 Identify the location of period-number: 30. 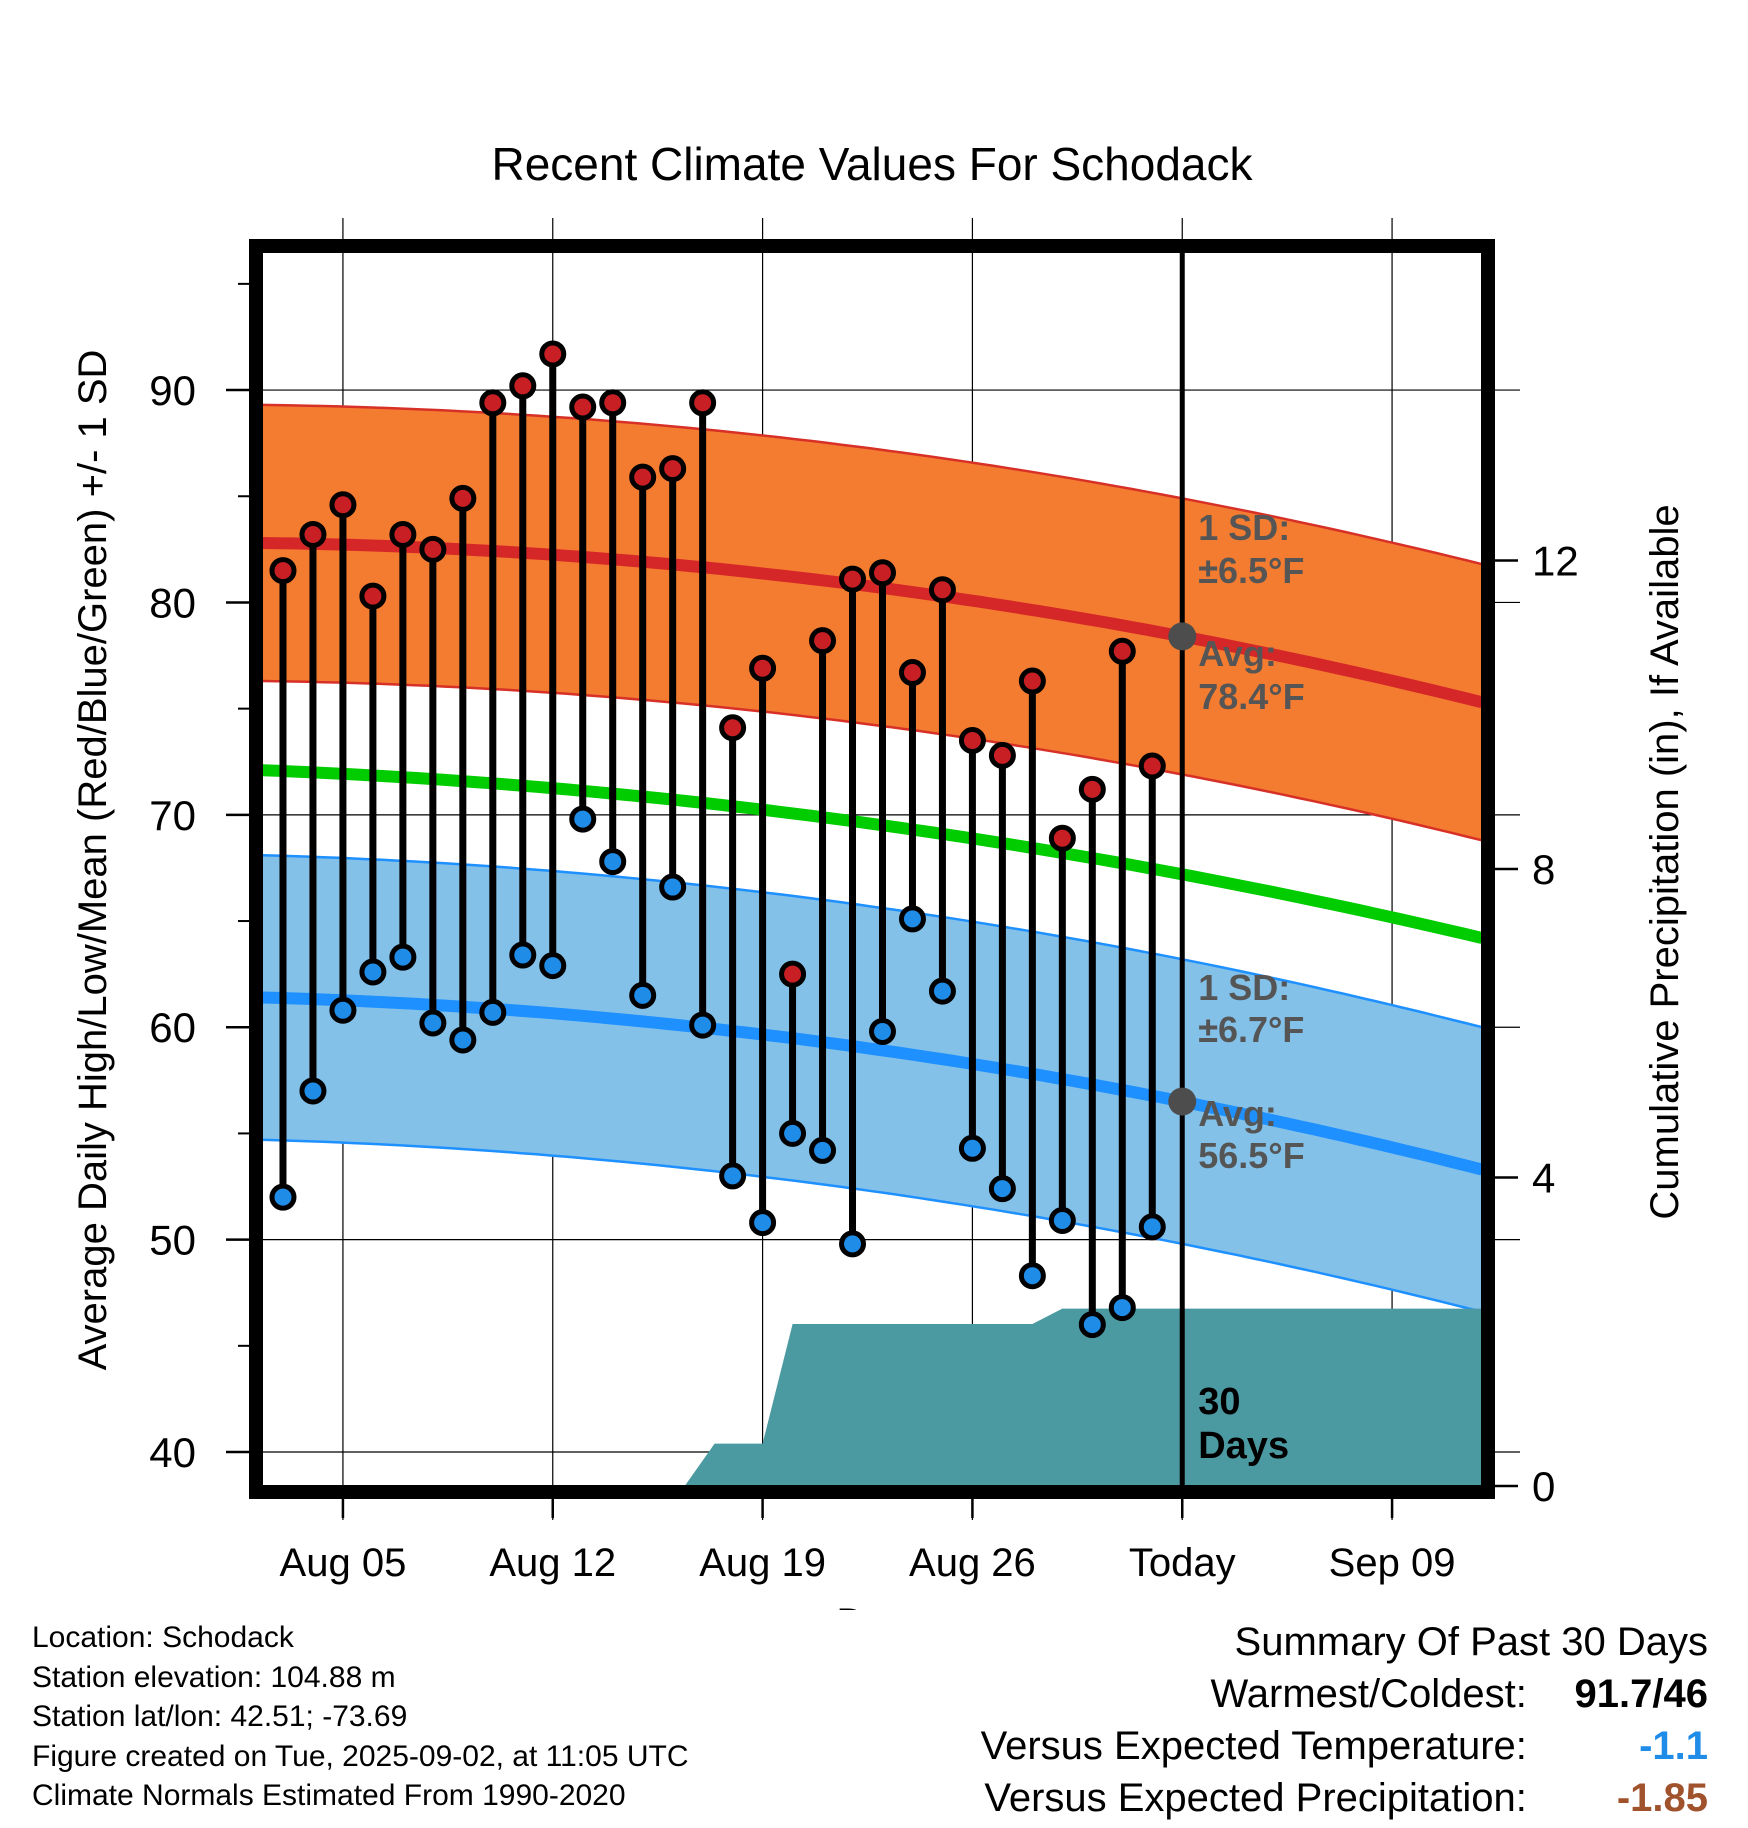
(1219, 1402).